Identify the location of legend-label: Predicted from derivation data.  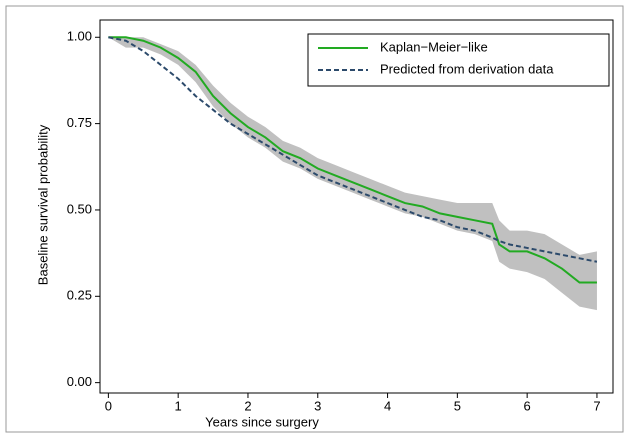
(467, 68).